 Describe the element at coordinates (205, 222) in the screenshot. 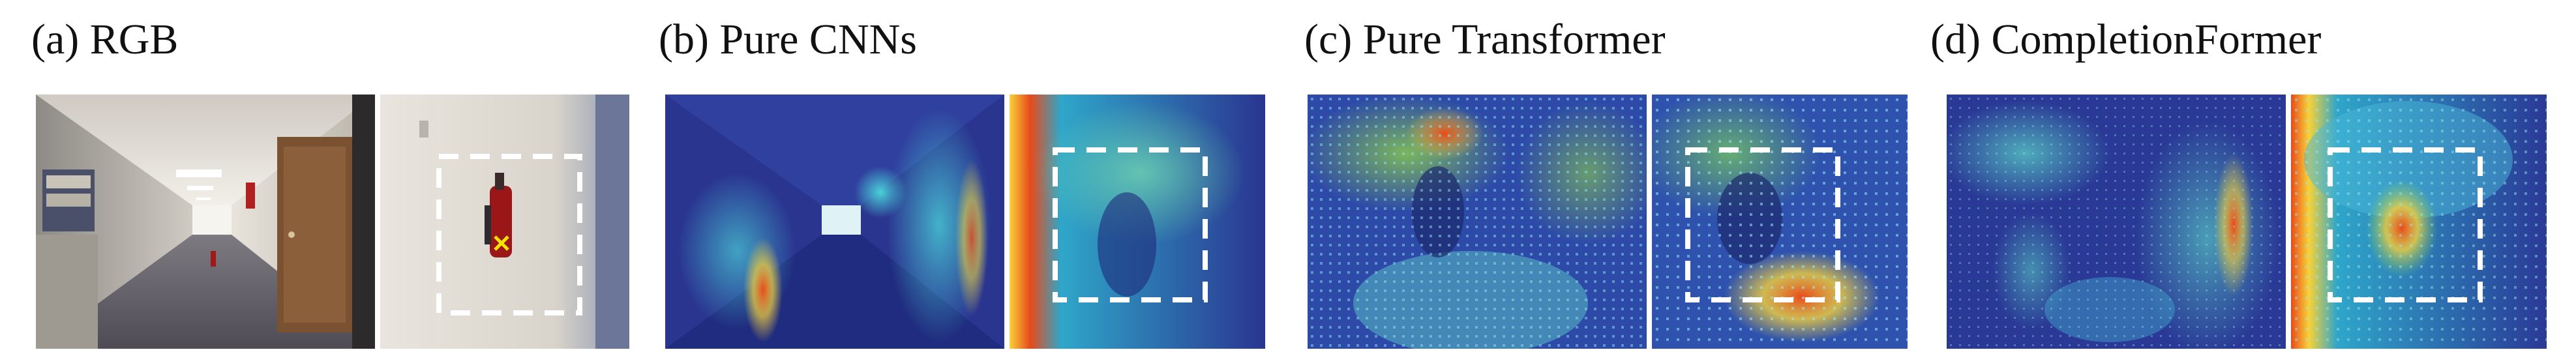

I see `rgb-corridor-image` at that location.